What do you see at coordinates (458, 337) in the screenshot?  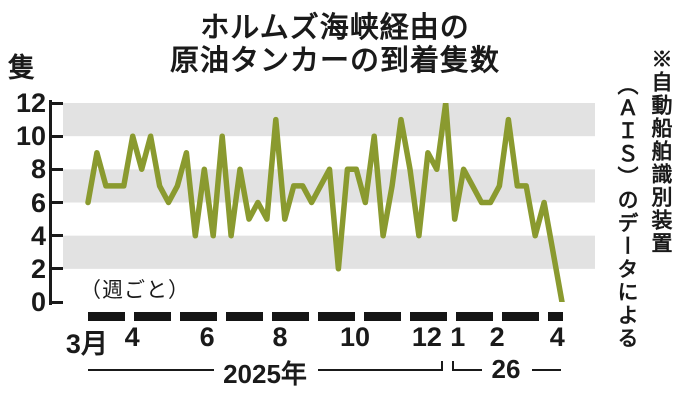 I see `x-label-1: 1` at bounding box center [458, 337].